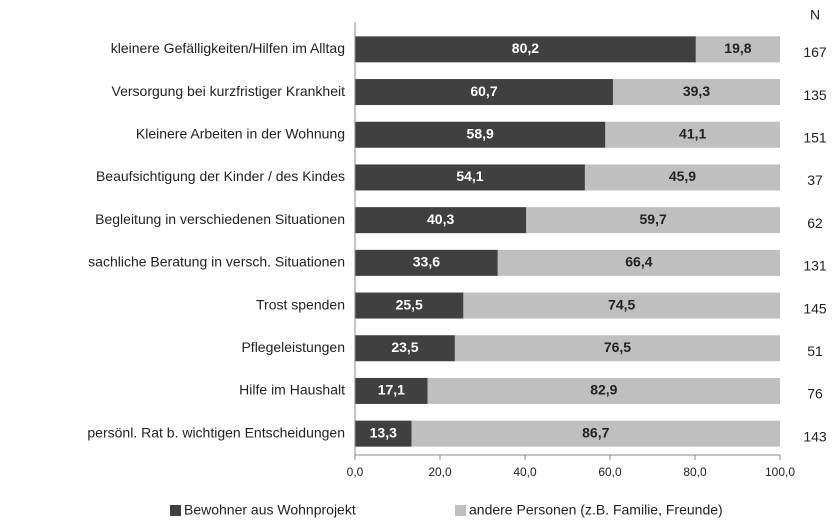 Image resolution: width=832 pixels, height=525 pixels. I want to click on value-label: 76,5, so click(617, 347).